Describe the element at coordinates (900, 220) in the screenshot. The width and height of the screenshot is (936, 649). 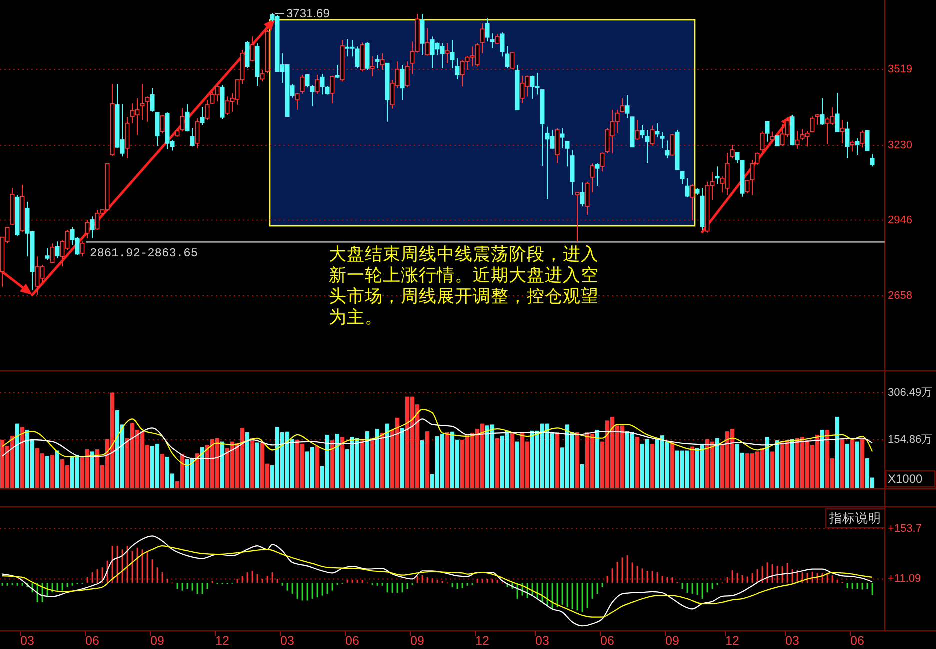
I see `y-tick-label: 2946` at that location.